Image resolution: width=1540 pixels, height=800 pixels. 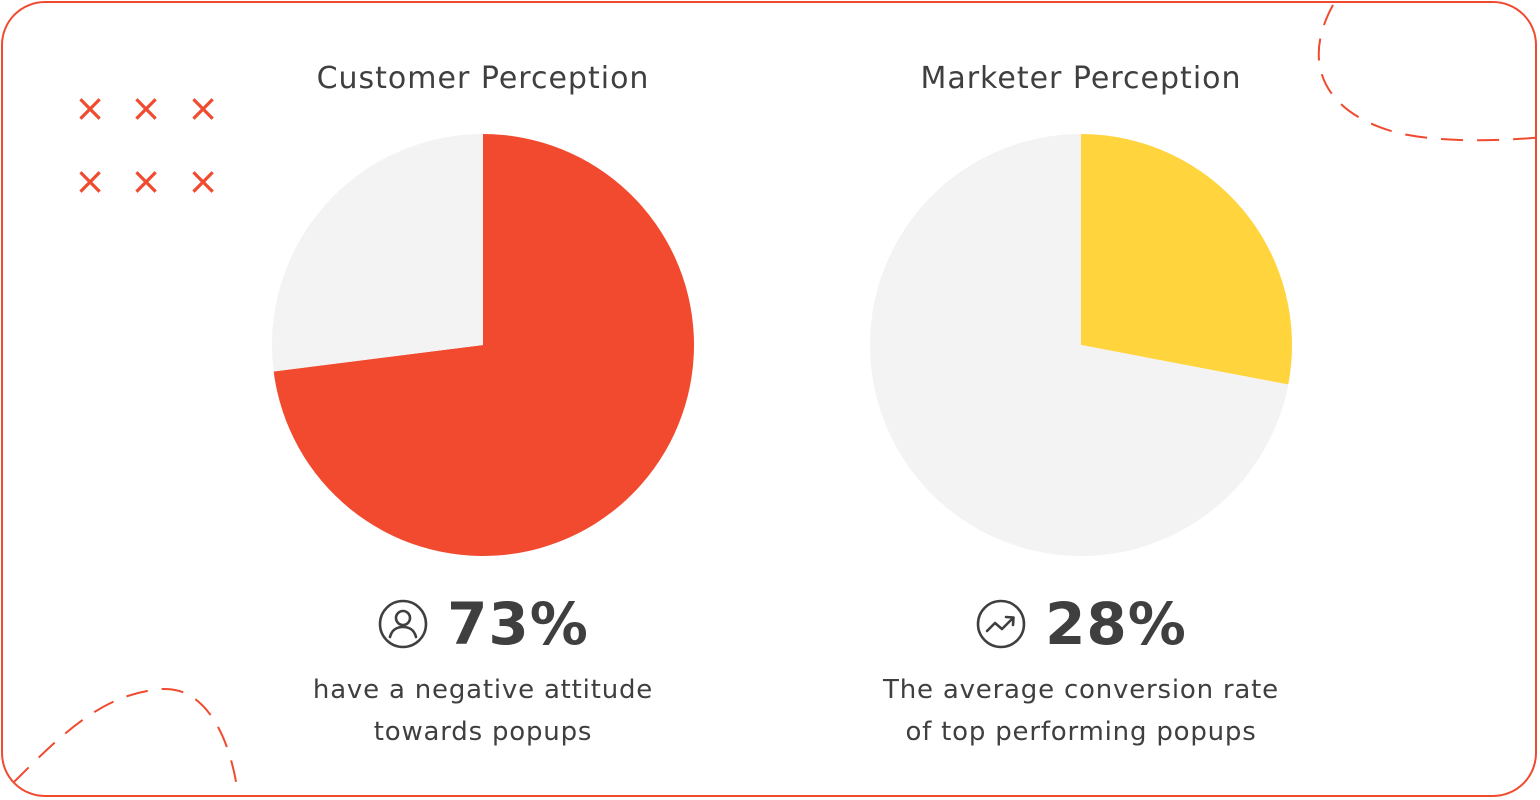 What do you see at coordinates (483, 690) in the screenshot?
I see `caption-line: have a negative attitude` at bounding box center [483, 690].